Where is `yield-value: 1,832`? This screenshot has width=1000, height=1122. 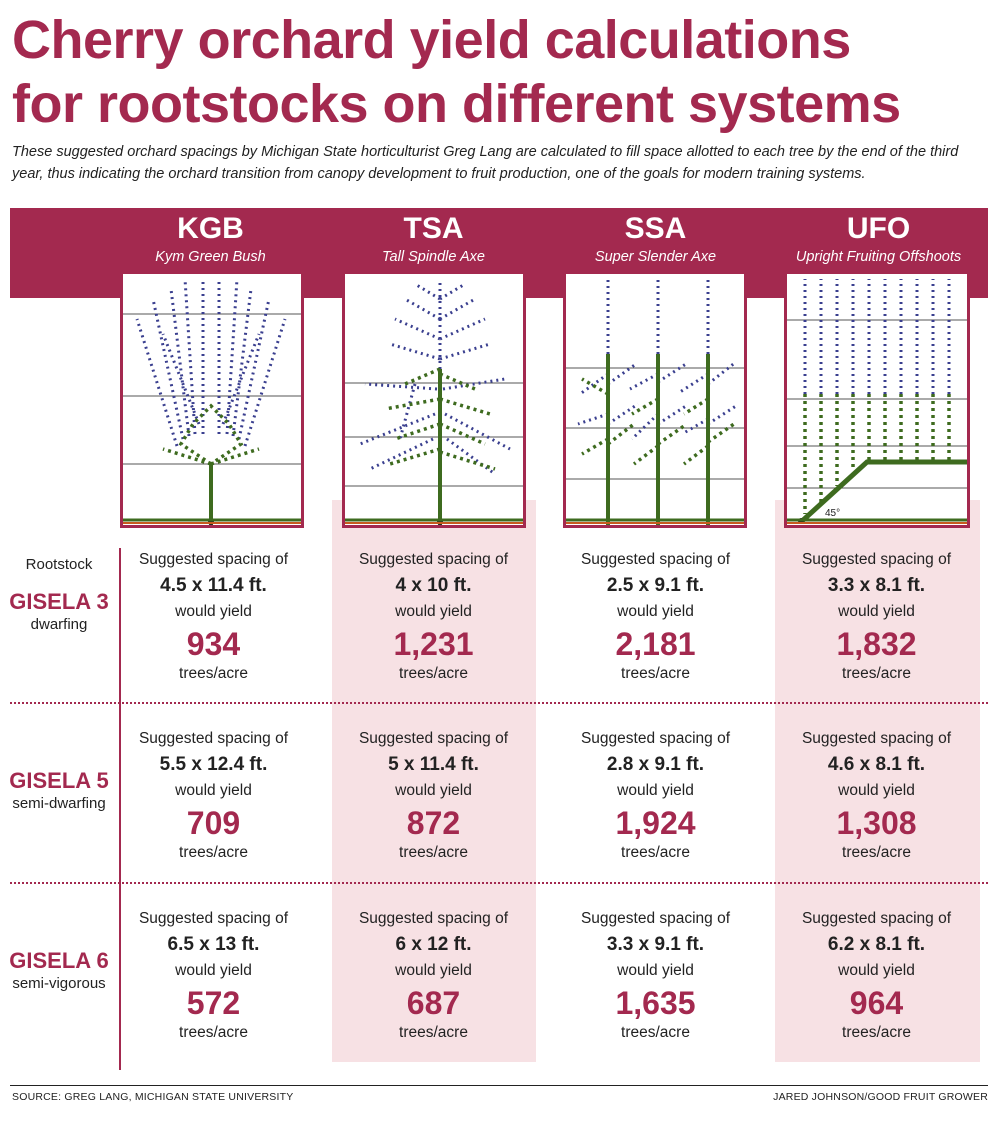
yield-value: 1,832 is located at coordinates (876, 644).